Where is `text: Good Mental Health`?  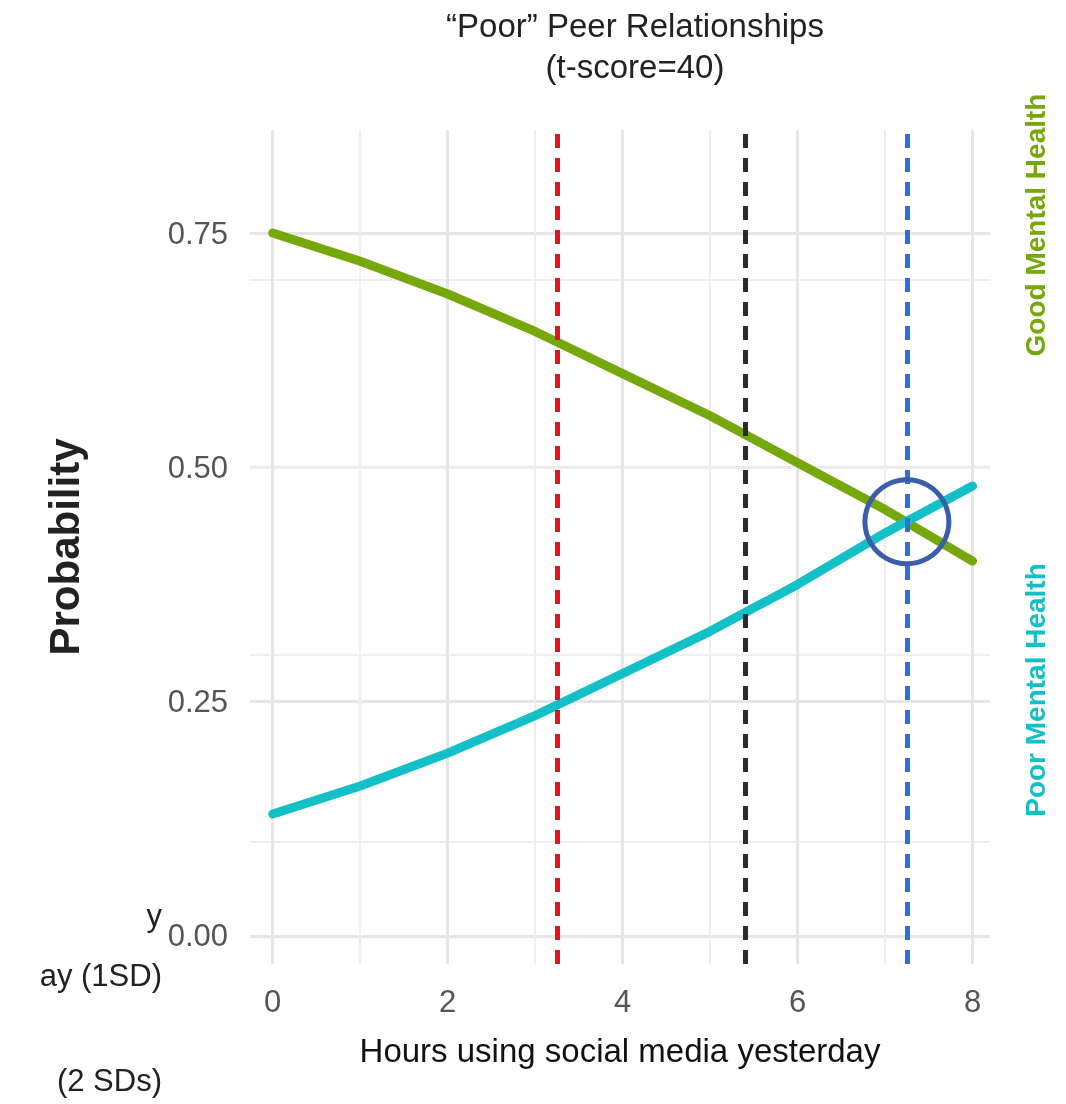
text: Good Mental Health is located at coordinates (1035, 225).